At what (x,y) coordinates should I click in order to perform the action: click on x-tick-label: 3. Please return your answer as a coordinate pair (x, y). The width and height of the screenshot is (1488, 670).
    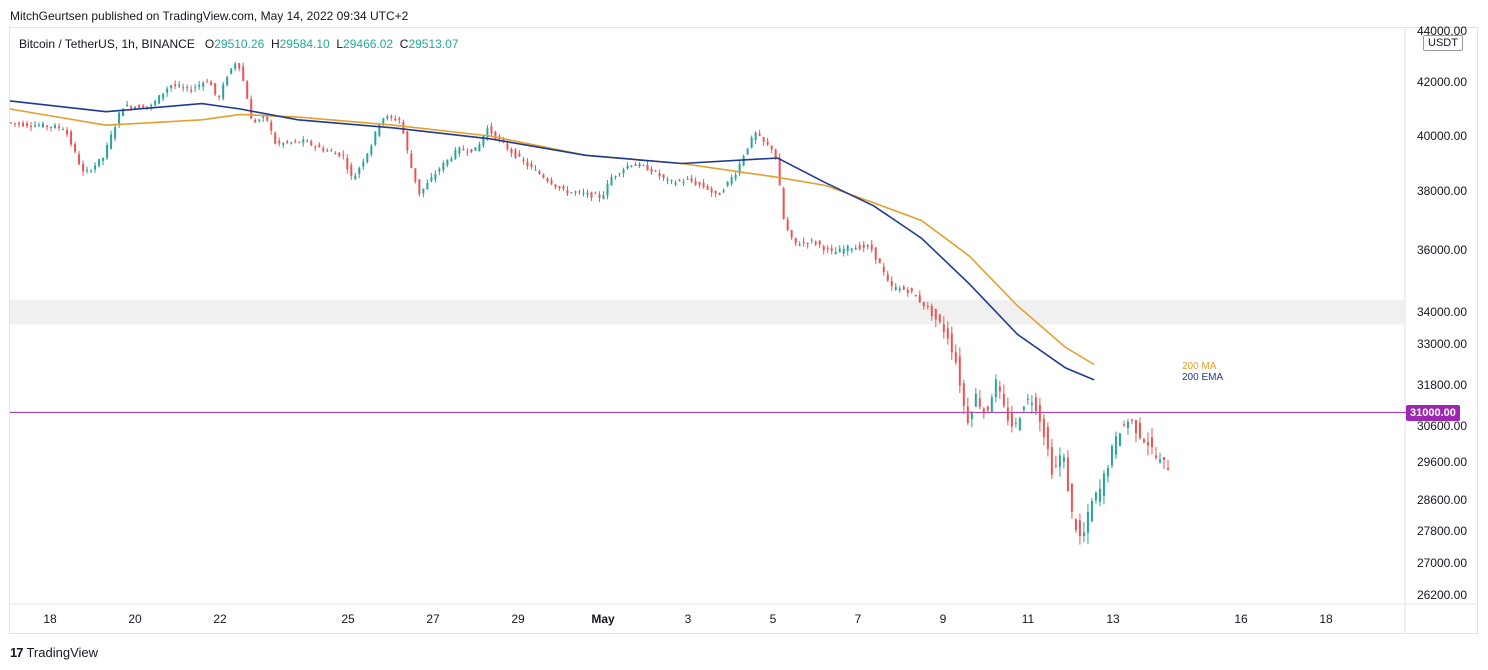
    Looking at the image, I should click on (688, 619).